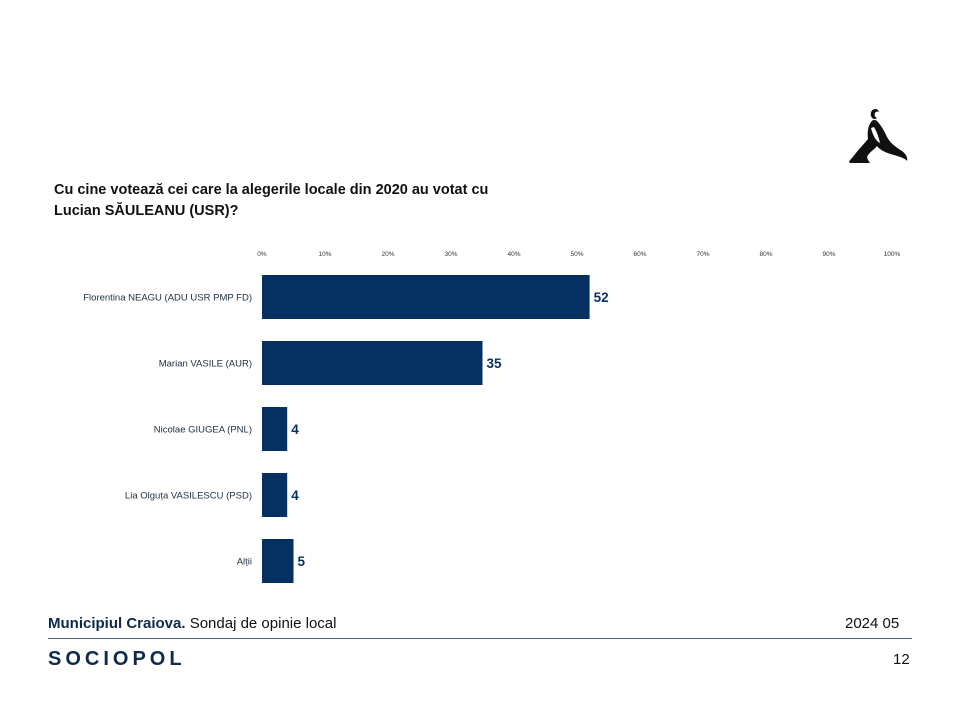 This screenshot has height=720, width=960. Describe the element at coordinates (205, 364) in the screenshot. I see `category-label: Marian VASILE (AUR)` at that location.